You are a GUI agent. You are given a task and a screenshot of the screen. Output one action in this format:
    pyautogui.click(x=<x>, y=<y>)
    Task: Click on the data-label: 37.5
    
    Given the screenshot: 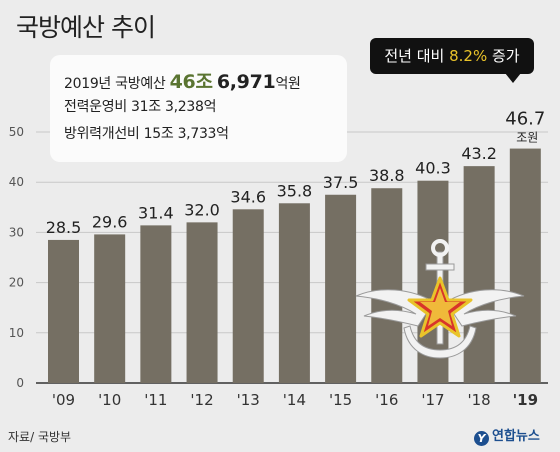 What is the action you would take?
    pyautogui.click(x=341, y=182)
    